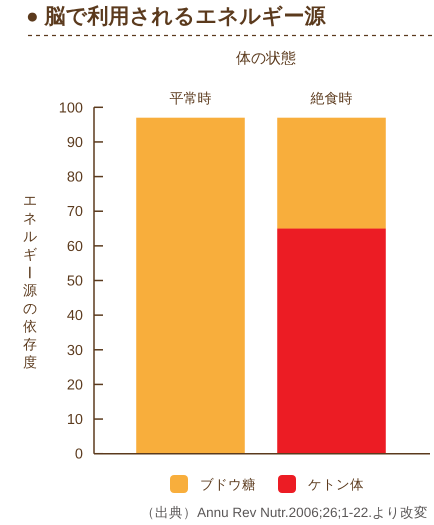 This screenshot has height=525, width=434. Describe the element at coordinates (30, 281) in the screenshot. I see `ylabel: エネルギー源の依存度` at that location.